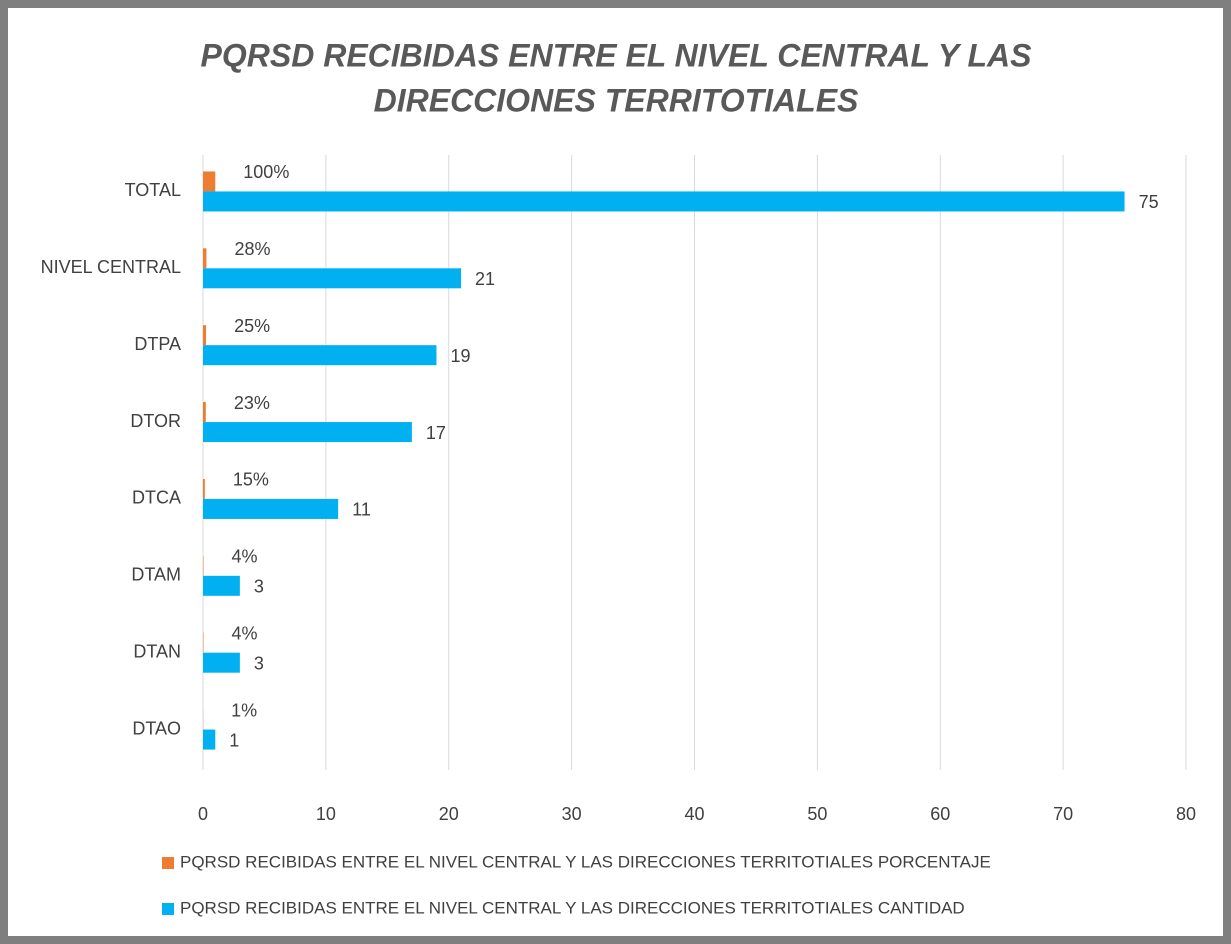  Describe the element at coordinates (940, 814) in the screenshot. I see `x-tick-label: 60` at that location.